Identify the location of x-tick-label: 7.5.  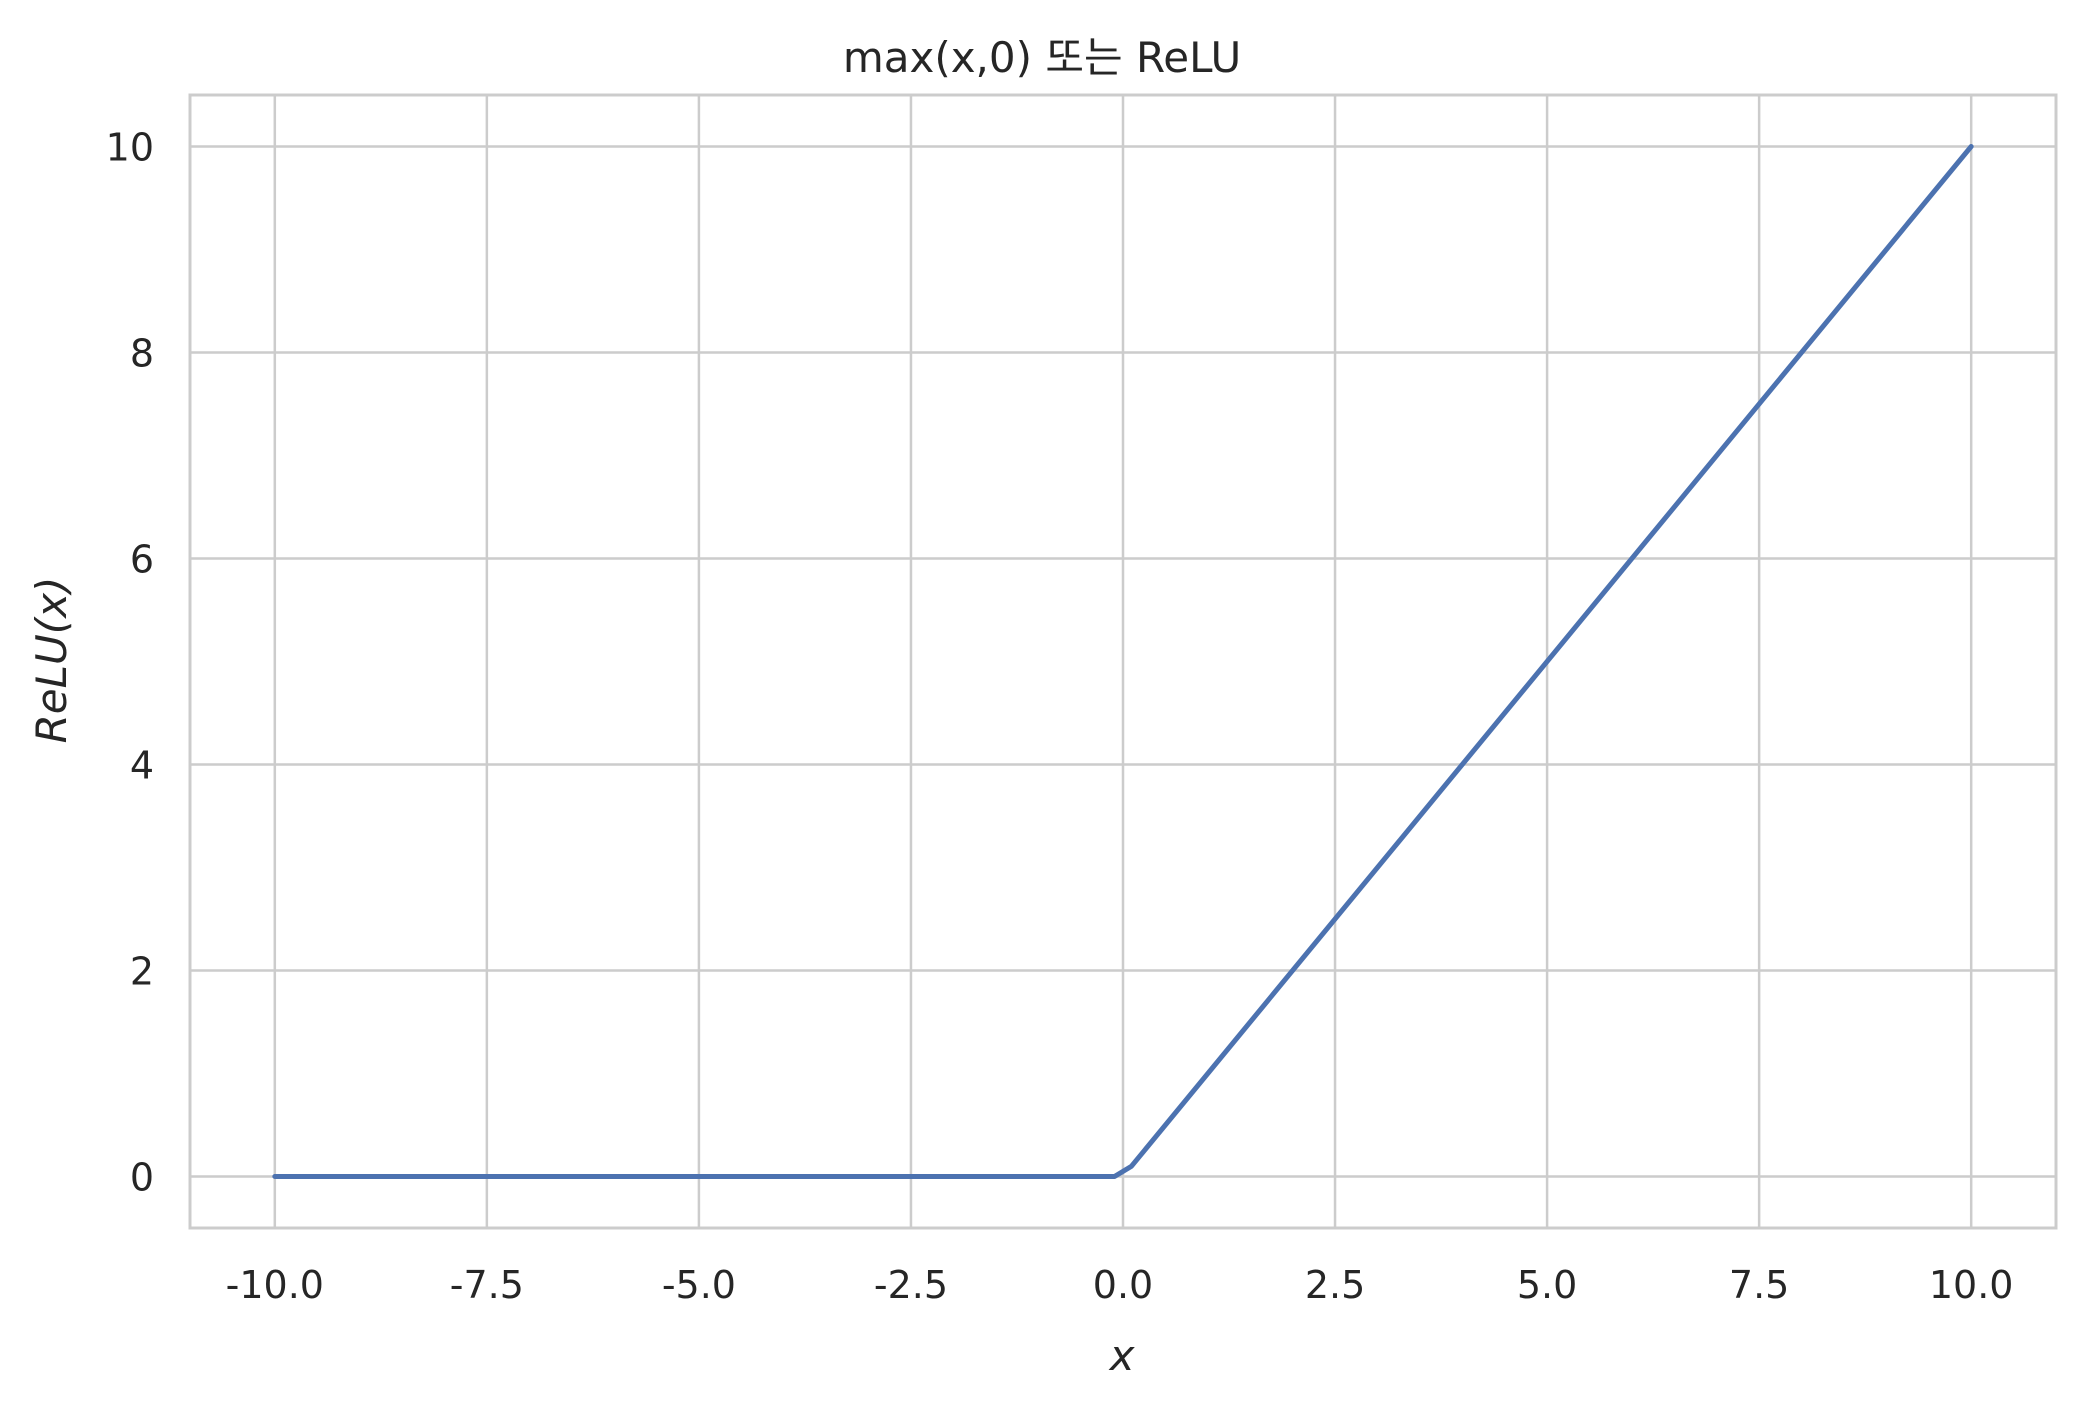
(1759, 1285).